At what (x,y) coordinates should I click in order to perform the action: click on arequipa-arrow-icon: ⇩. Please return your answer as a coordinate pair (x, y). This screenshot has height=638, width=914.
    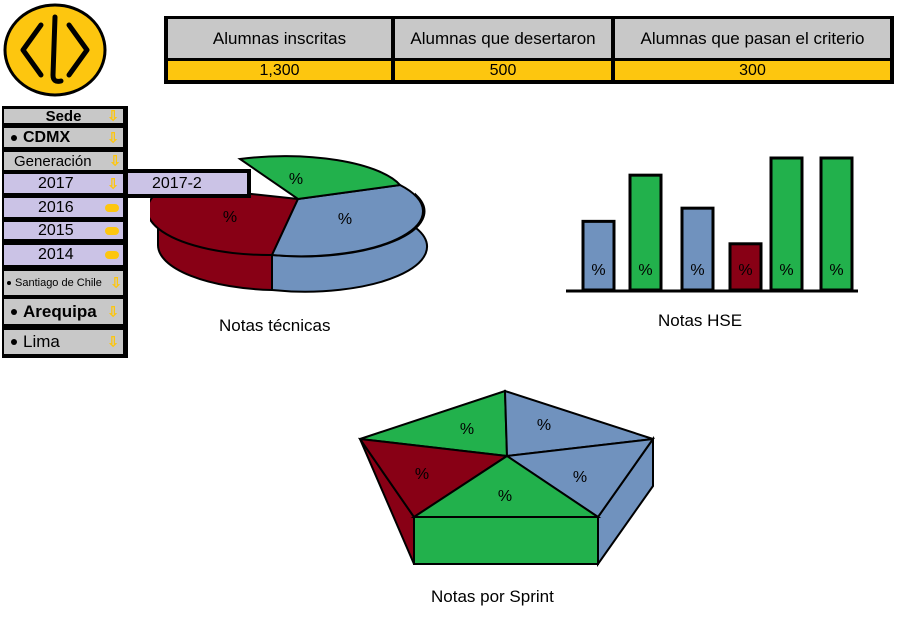
    Looking at the image, I should click on (113, 311).